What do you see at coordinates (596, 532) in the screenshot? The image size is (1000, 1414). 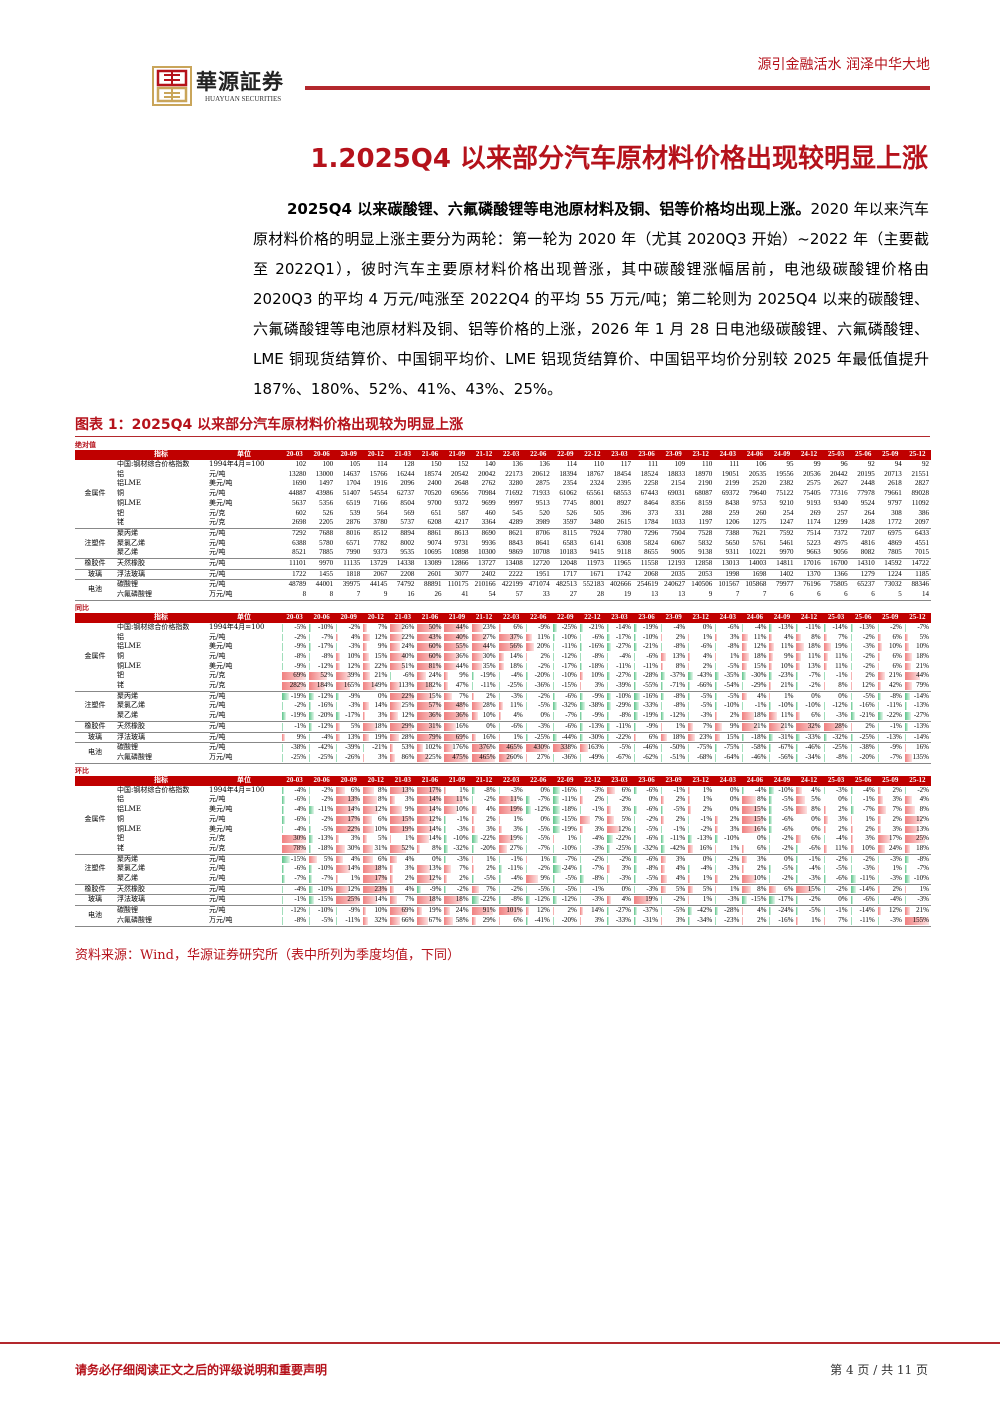 I see `value-text: 7924` at bounding box center [596, 532].